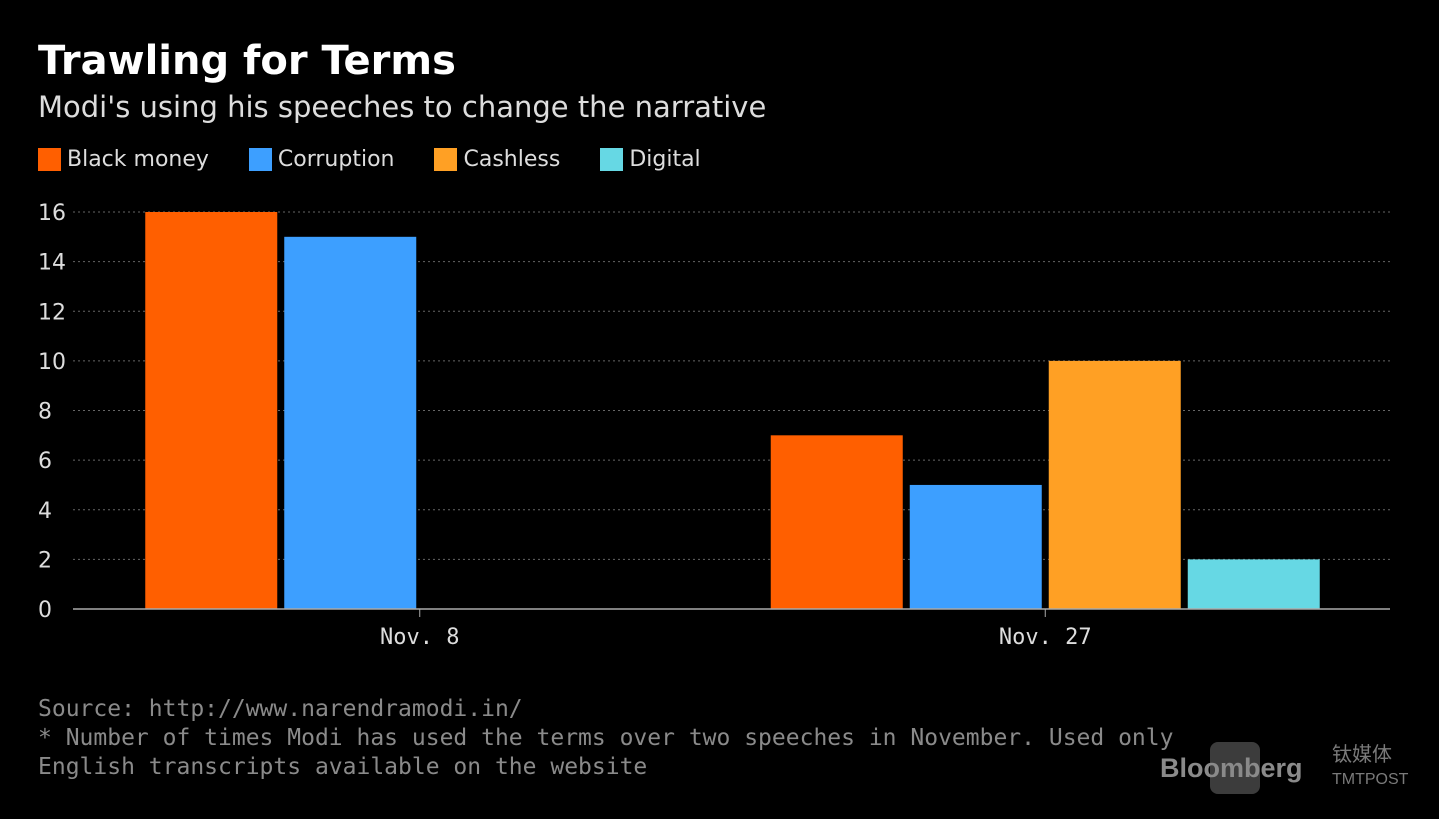 The height and width of the screenshot is (819, 1439). I want to click on legend-label: Black money, so click(138, 159).